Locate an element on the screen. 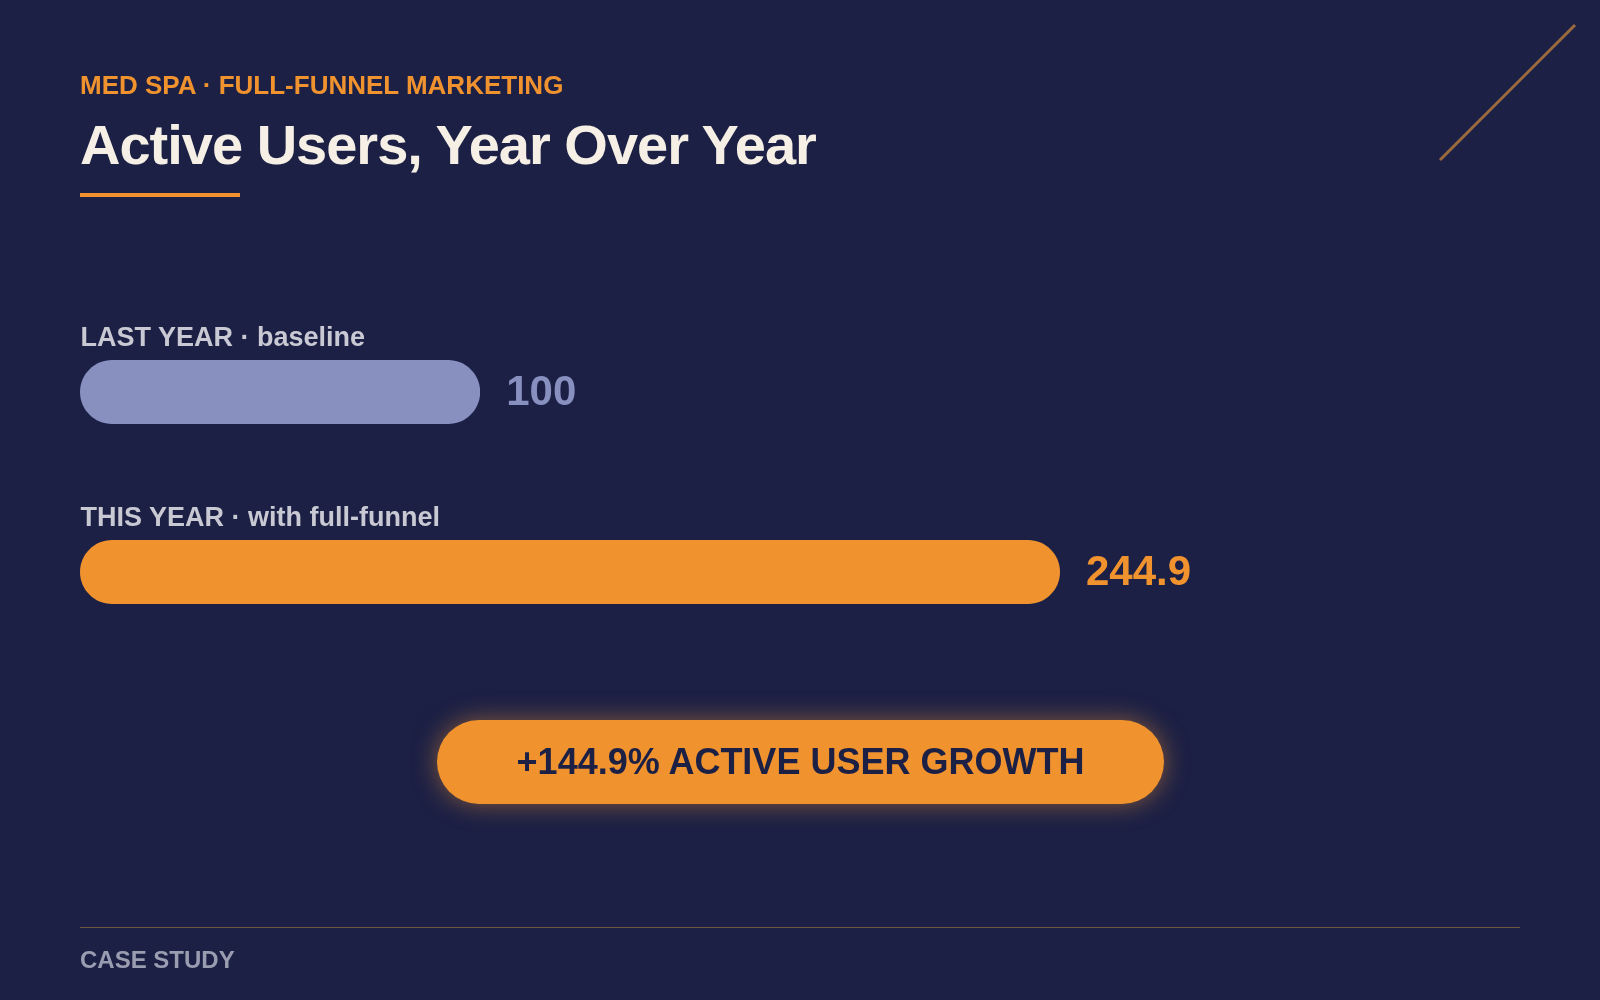 This screenshot has height=1000, width=1600. y-tick-label: THIS YEAR · with full-funnel is located at coordinates (260, 517).